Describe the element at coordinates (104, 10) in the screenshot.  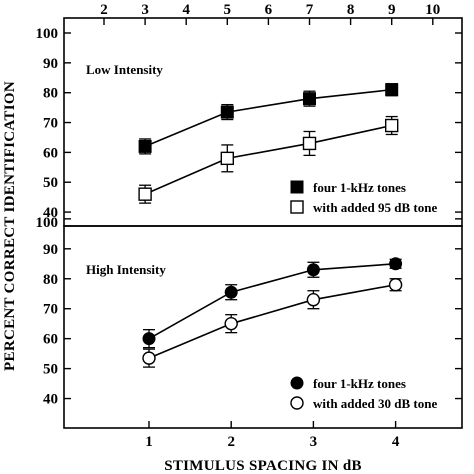
I see `top-x-tick-label: 2` at that location.